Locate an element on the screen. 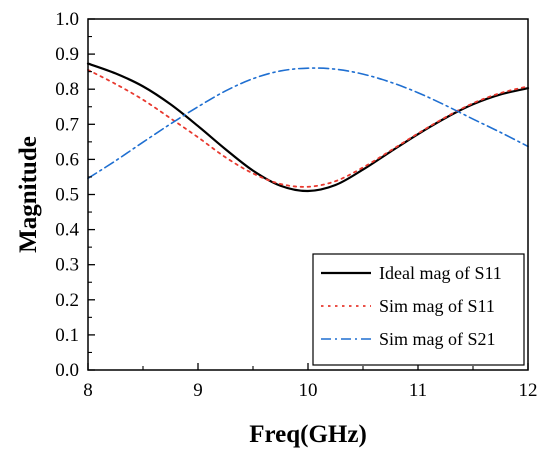 The image size is (550, 457). y-tick-label: 0.8 is located at coordinates (67, 89).